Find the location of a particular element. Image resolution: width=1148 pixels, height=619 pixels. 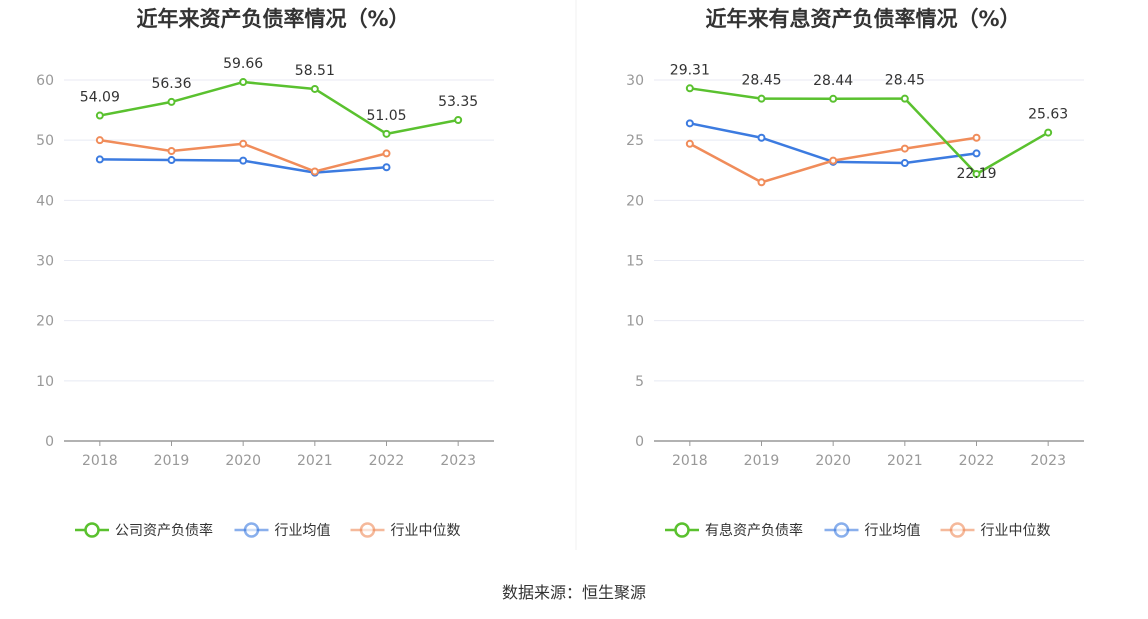

data-label: 51.05 is located at coordinates (386, 116).